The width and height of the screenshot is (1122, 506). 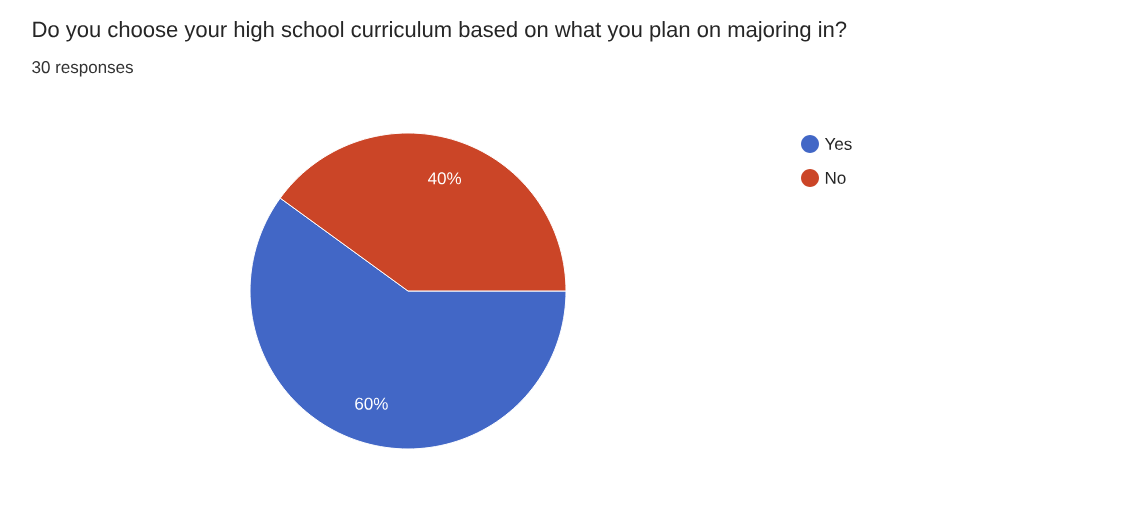 I want to click on legend-label: No, so click(x=835, y=178).